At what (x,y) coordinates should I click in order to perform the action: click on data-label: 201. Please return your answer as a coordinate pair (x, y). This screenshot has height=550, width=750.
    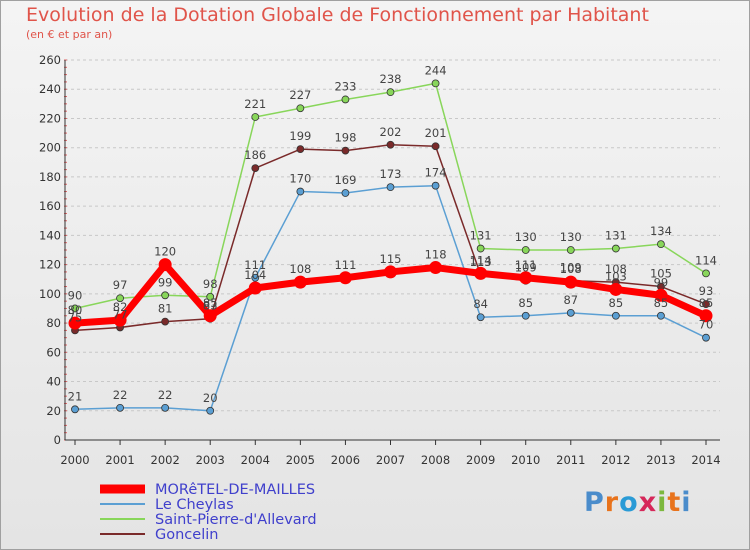
    Looking at the image, I should click on (436, 133).